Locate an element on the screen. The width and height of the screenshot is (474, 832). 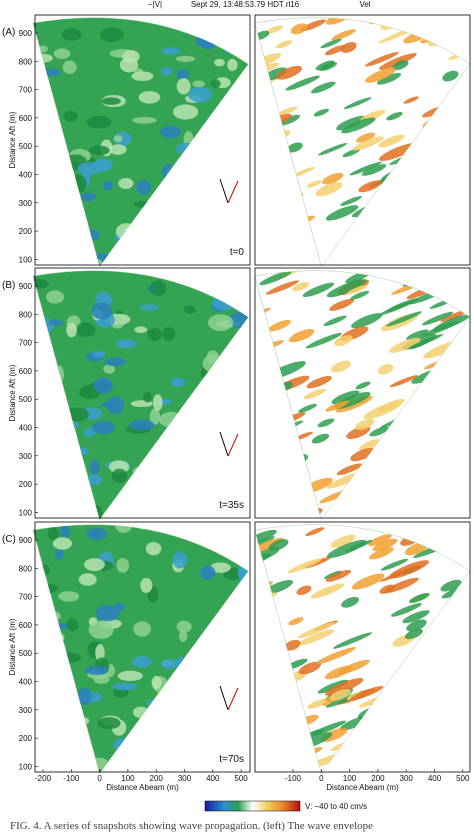
left-title: −|V| is located at coordinates (155, 4).